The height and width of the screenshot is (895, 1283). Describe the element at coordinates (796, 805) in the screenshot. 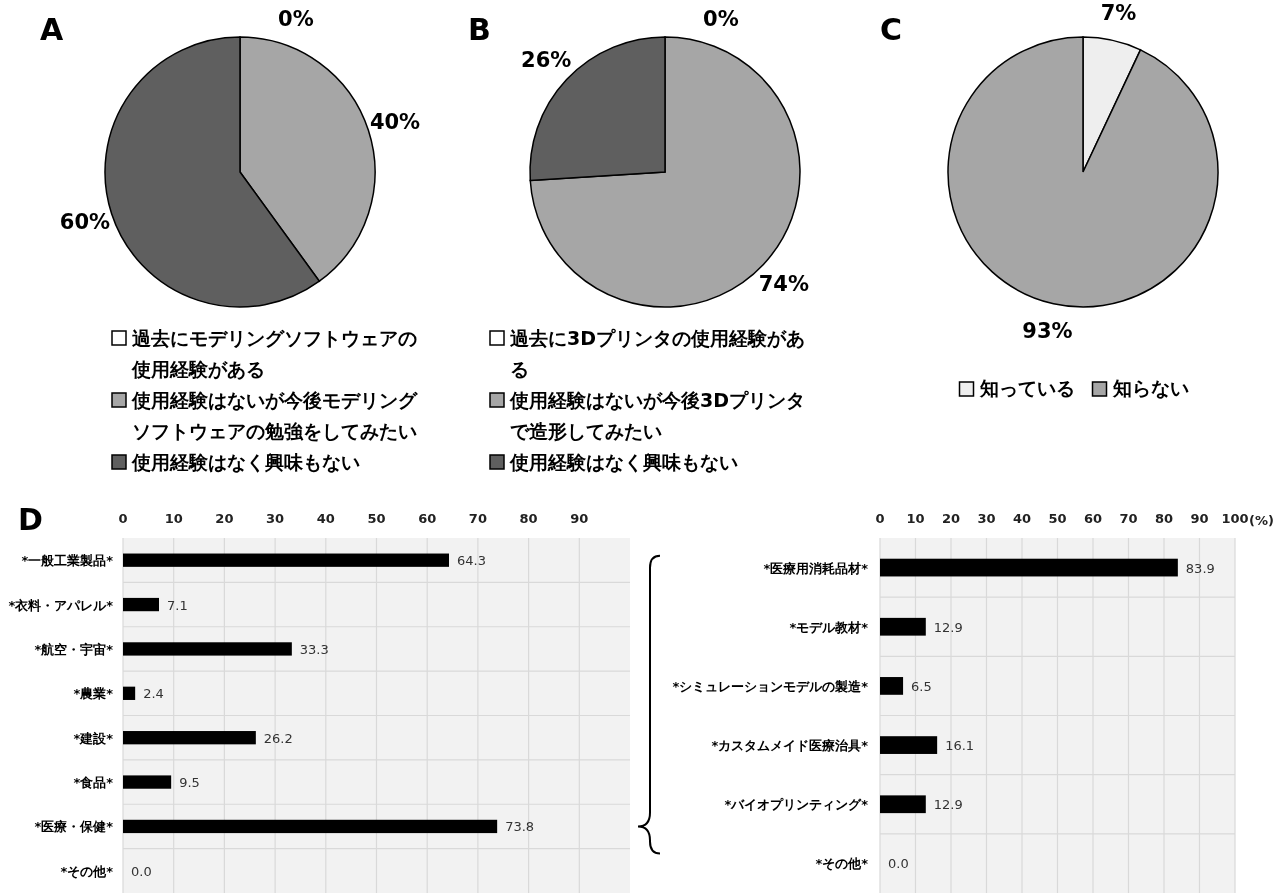

I see `y-tick-label: *バイオプリンティング*` at that location.